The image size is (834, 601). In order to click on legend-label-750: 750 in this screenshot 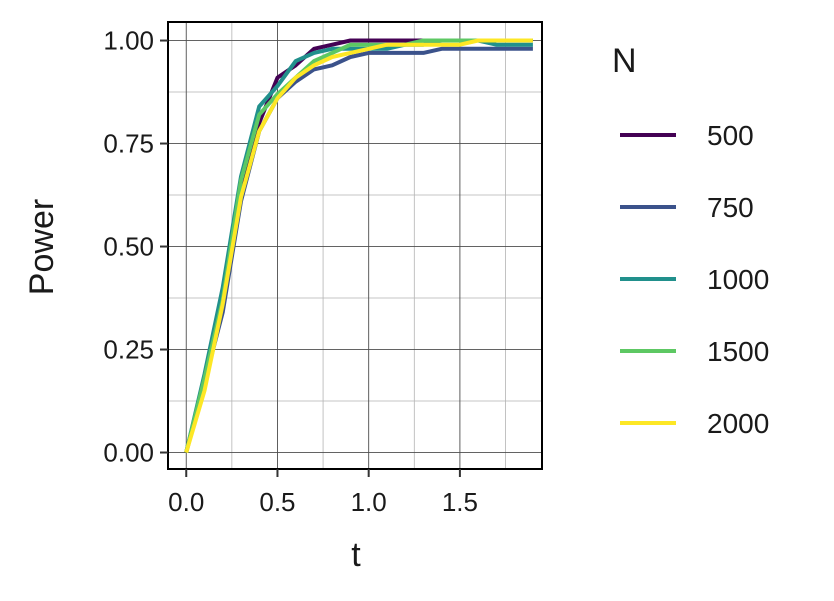, I will do `click(730, 207)`.